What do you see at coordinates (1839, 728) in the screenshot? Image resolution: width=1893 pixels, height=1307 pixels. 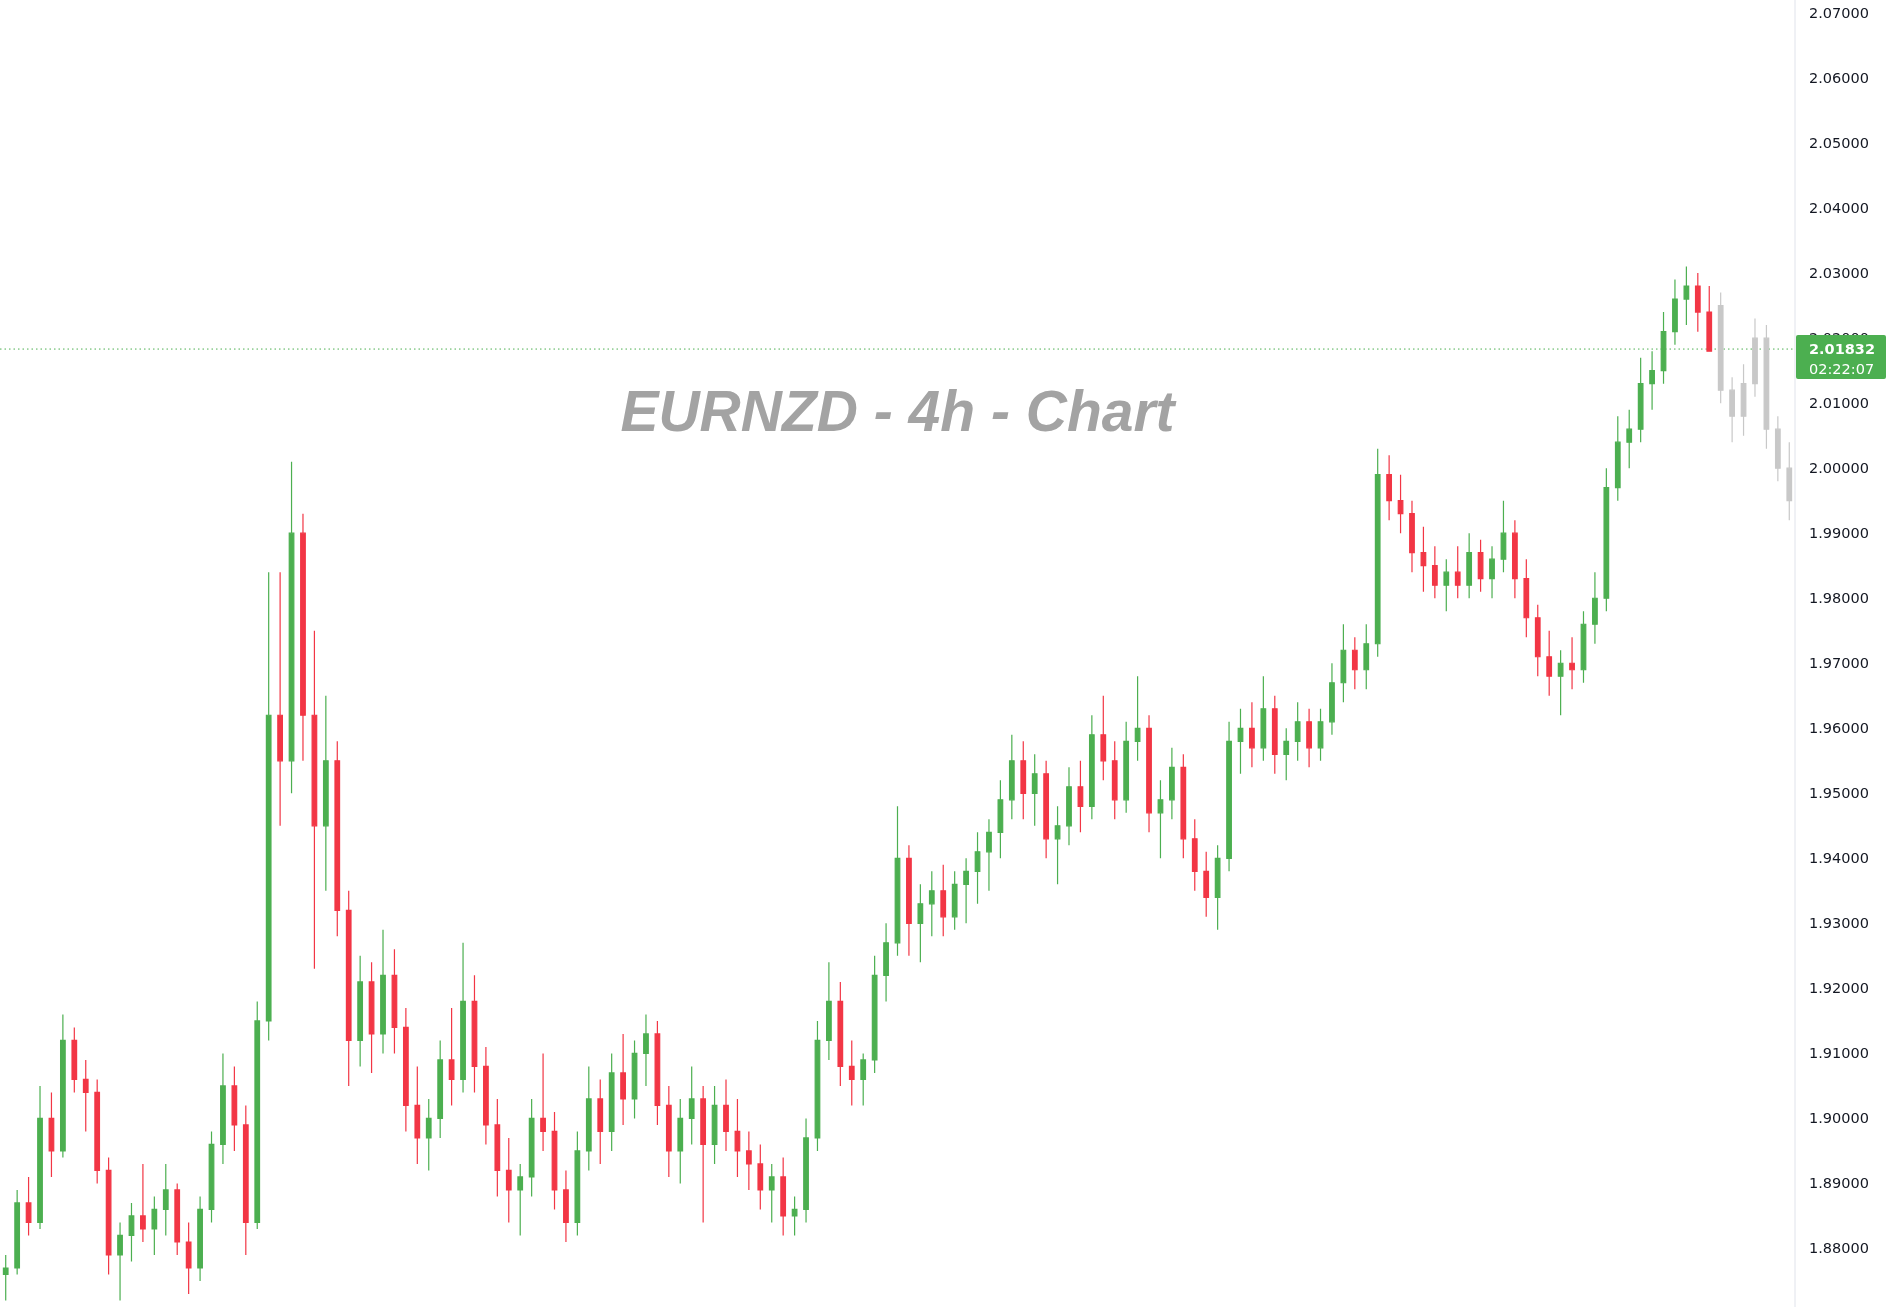 I see `y-tick-label: 1.96000` at bounding box center [1839, 728].